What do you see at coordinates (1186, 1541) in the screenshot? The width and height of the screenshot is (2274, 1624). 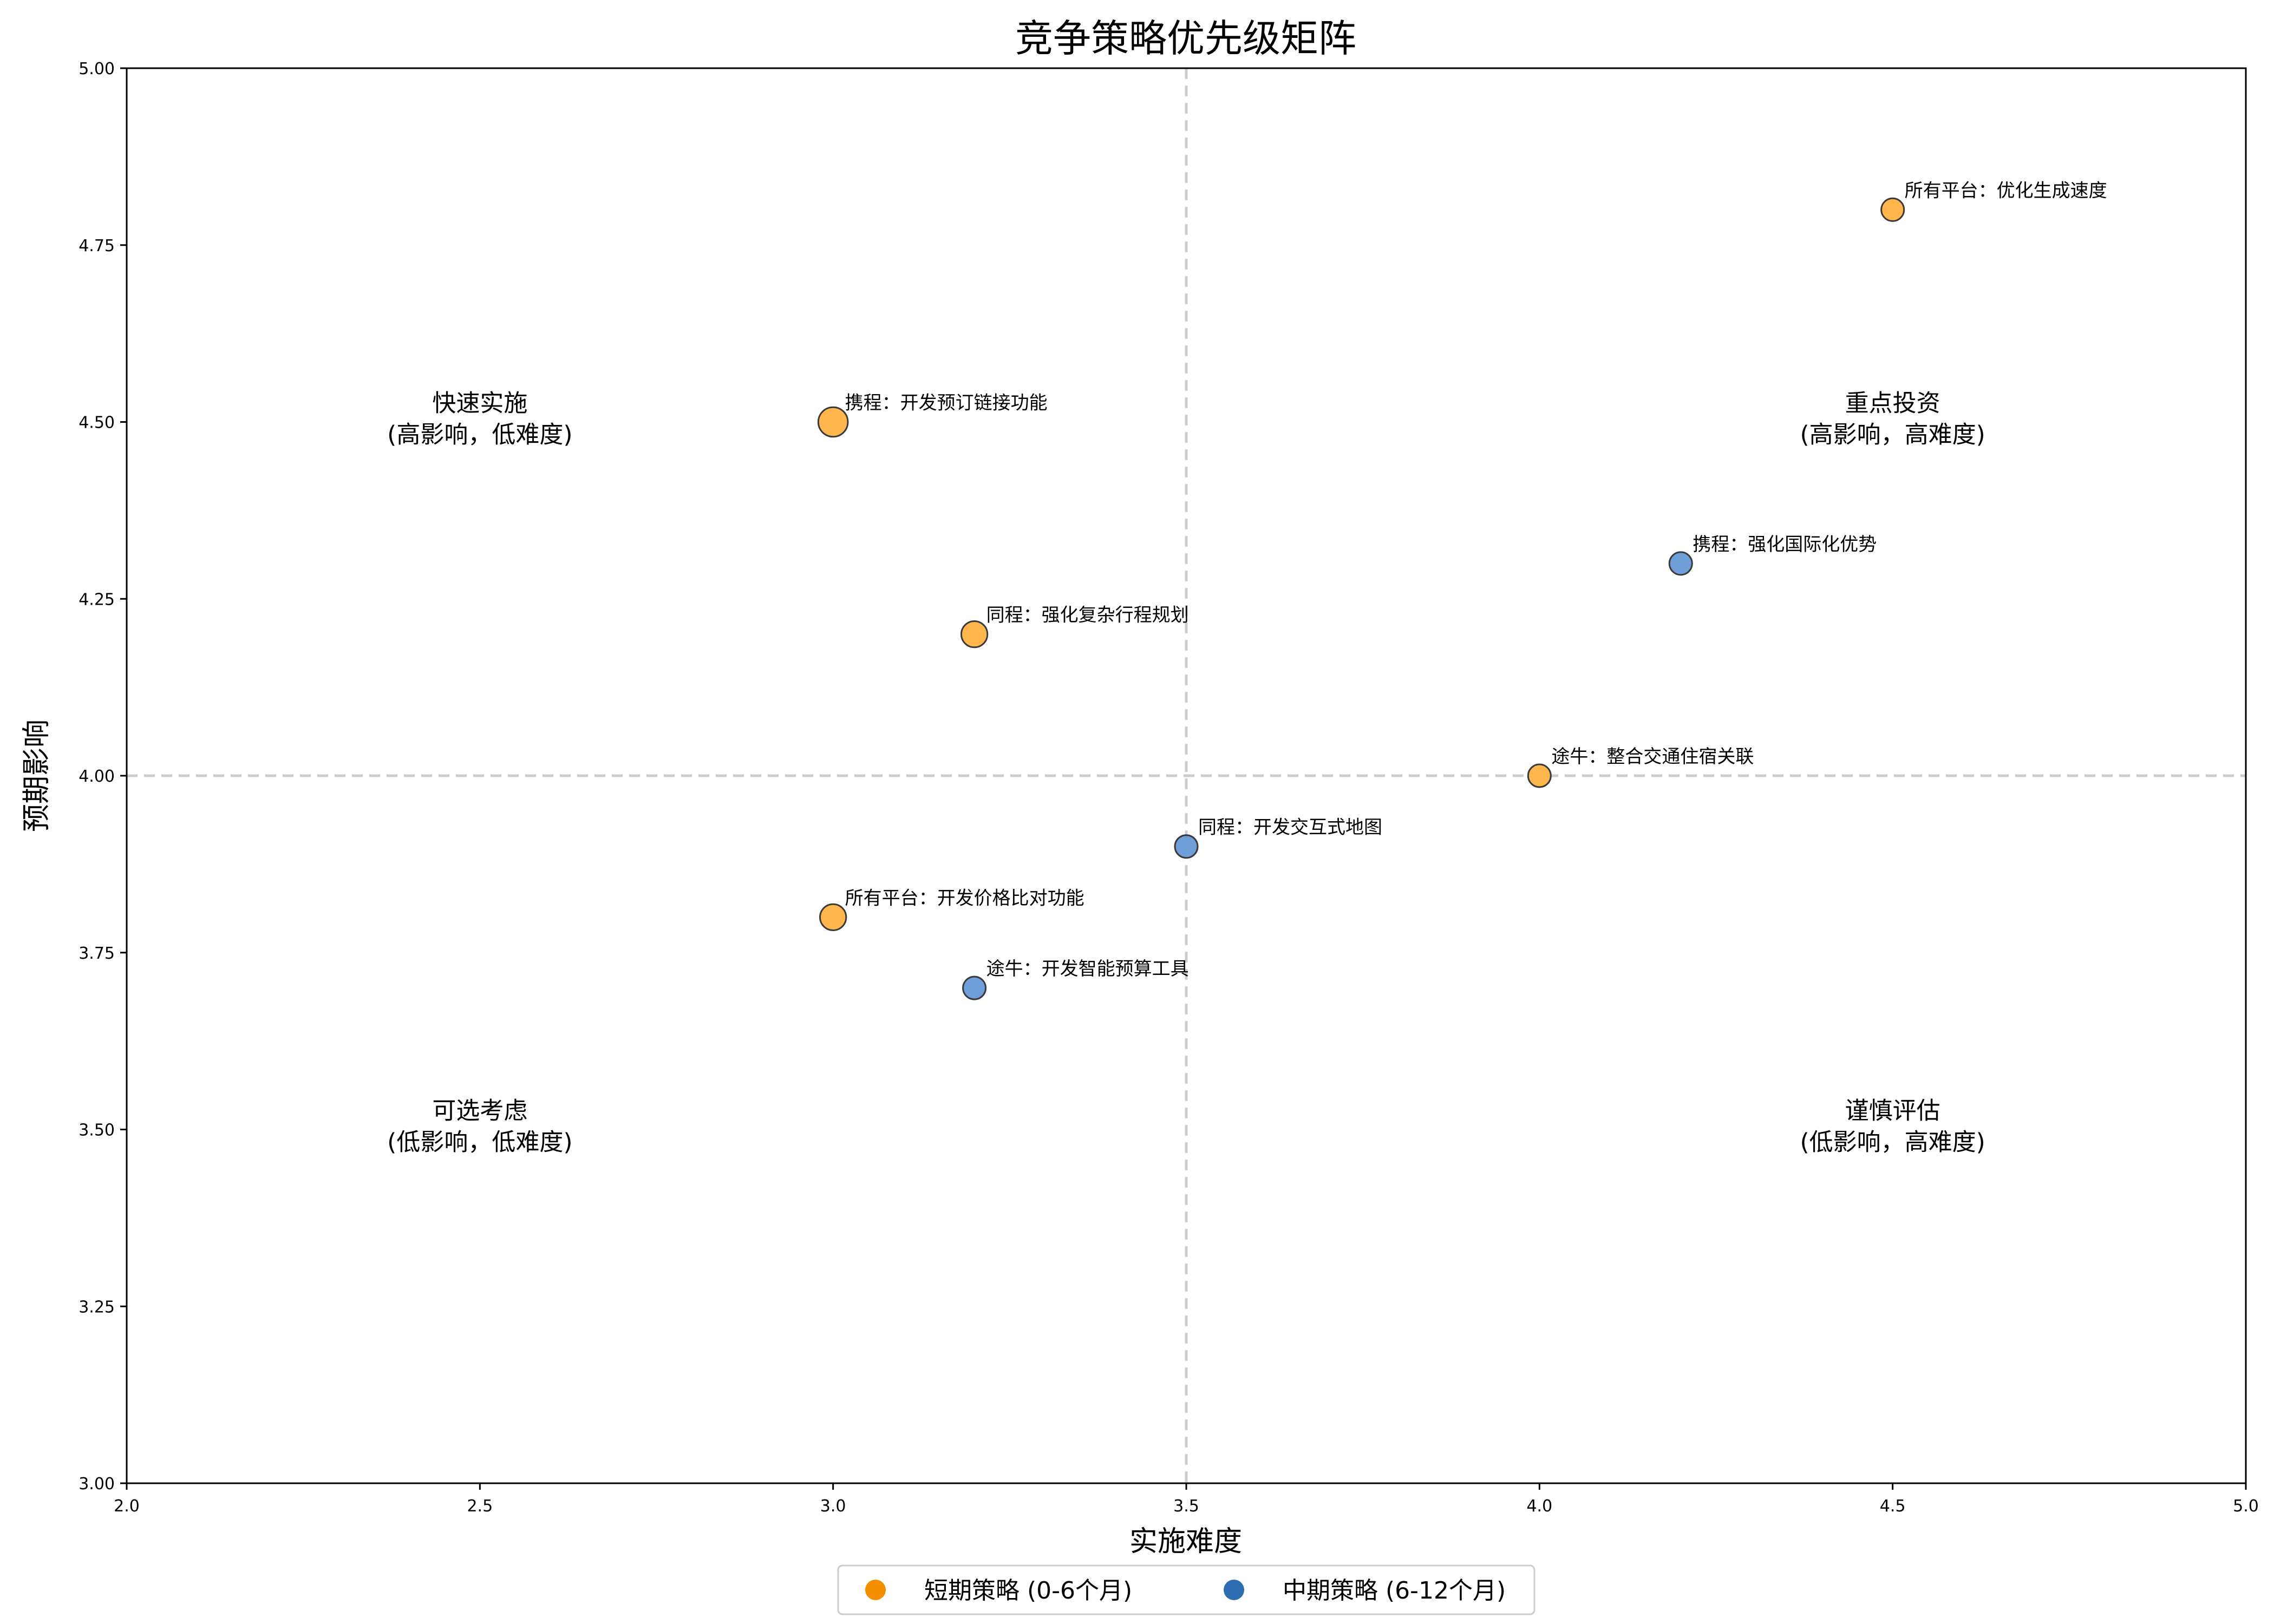 I see `x-axis-title: 实施难度` at bounding box center [1186, 1541].